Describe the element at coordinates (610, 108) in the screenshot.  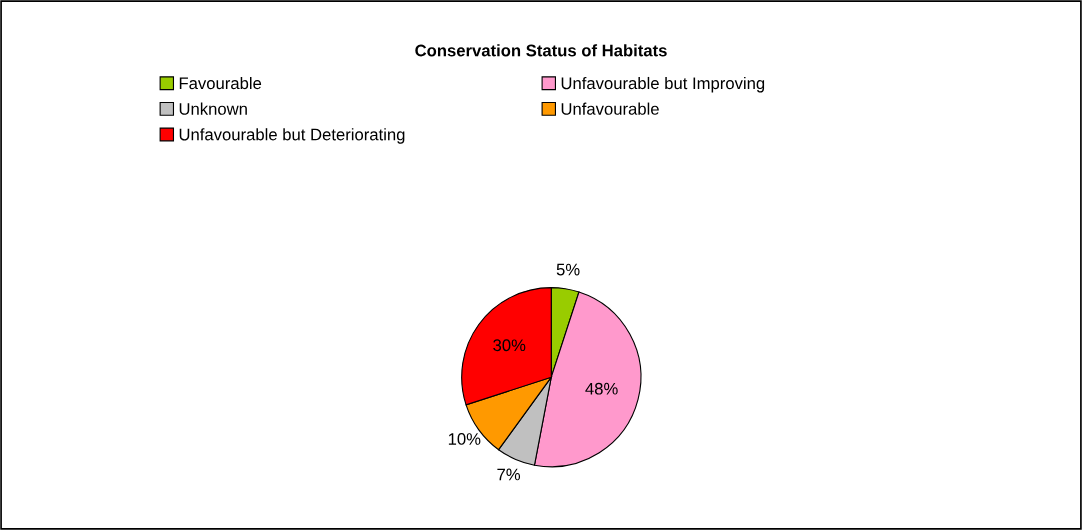
I see `legend-label: Unfavourable` at that location.